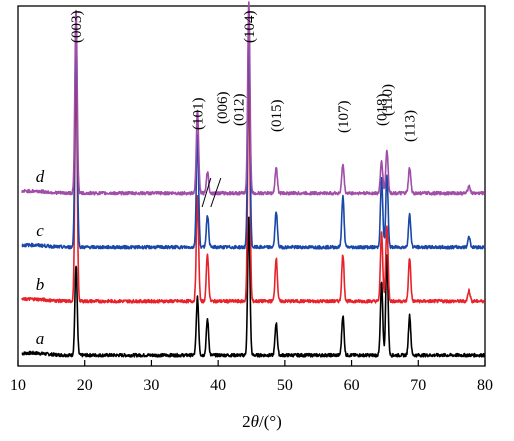  What do you see at coordinates (485, 385) in the screenshot?
I see `x-tick-label-80: 80` at bounding box center [485, 385].